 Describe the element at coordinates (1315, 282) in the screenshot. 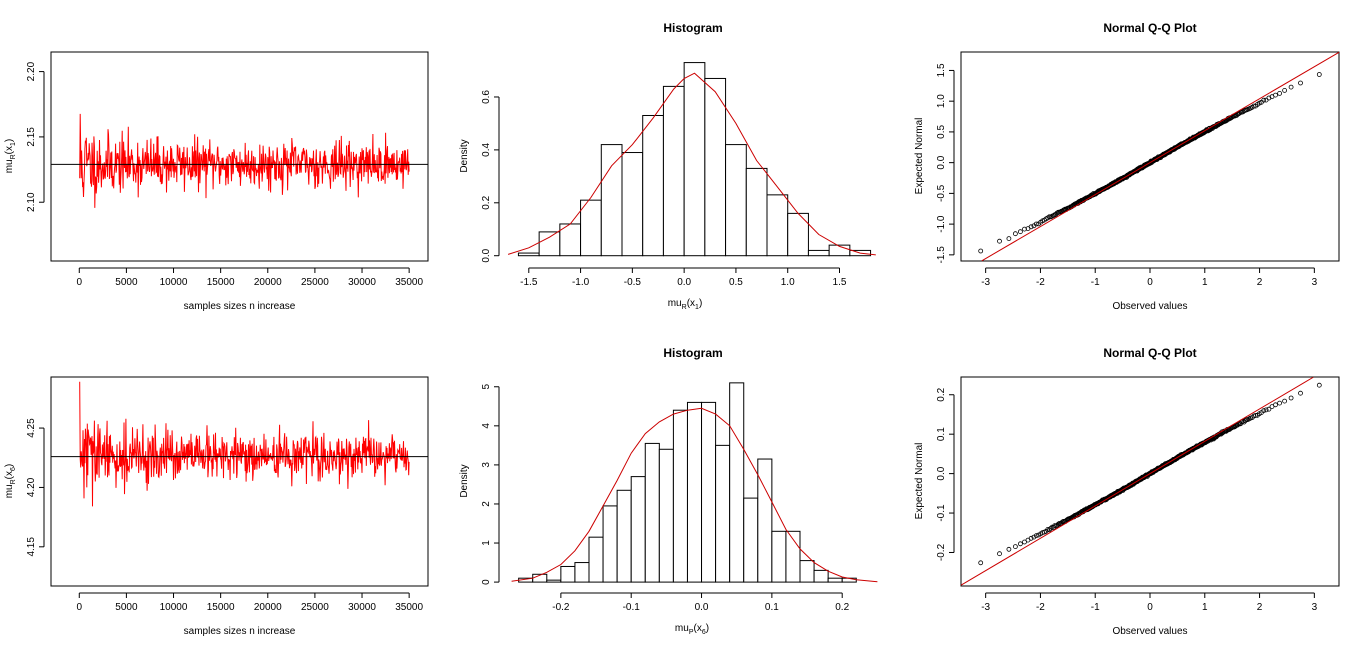

I see `x-tick-label: 3` at that location.